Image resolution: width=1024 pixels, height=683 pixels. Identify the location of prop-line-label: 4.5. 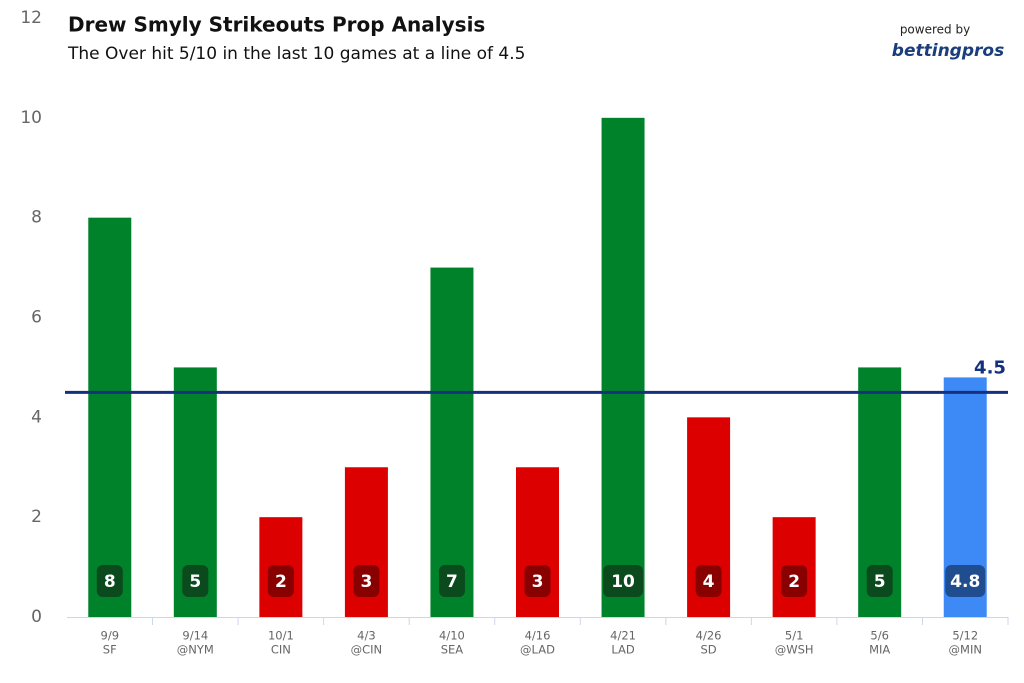
(990, 367).